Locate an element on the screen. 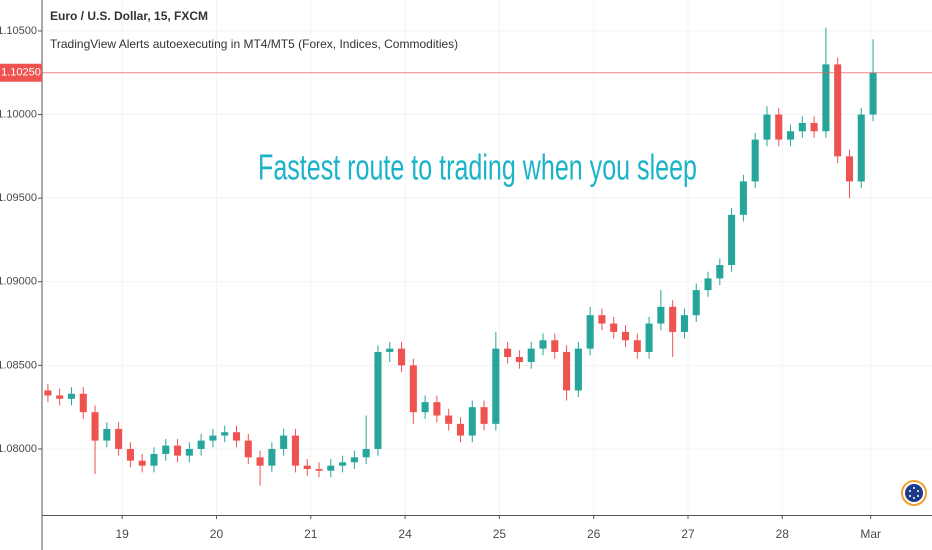  x-tick-label: 20 is located at coordinates (217, 534).